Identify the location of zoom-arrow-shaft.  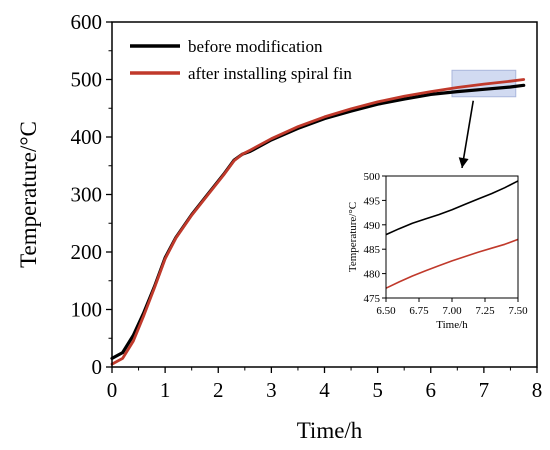
(468, 134).